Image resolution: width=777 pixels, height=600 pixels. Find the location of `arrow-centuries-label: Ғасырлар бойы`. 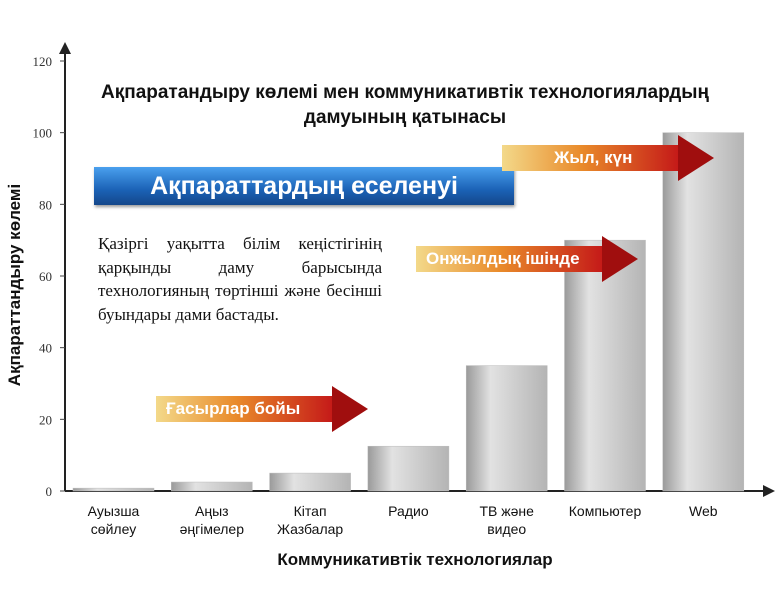

arrow-centuries-label: Ғасырлар бойы is located at coordinates (233, 408).